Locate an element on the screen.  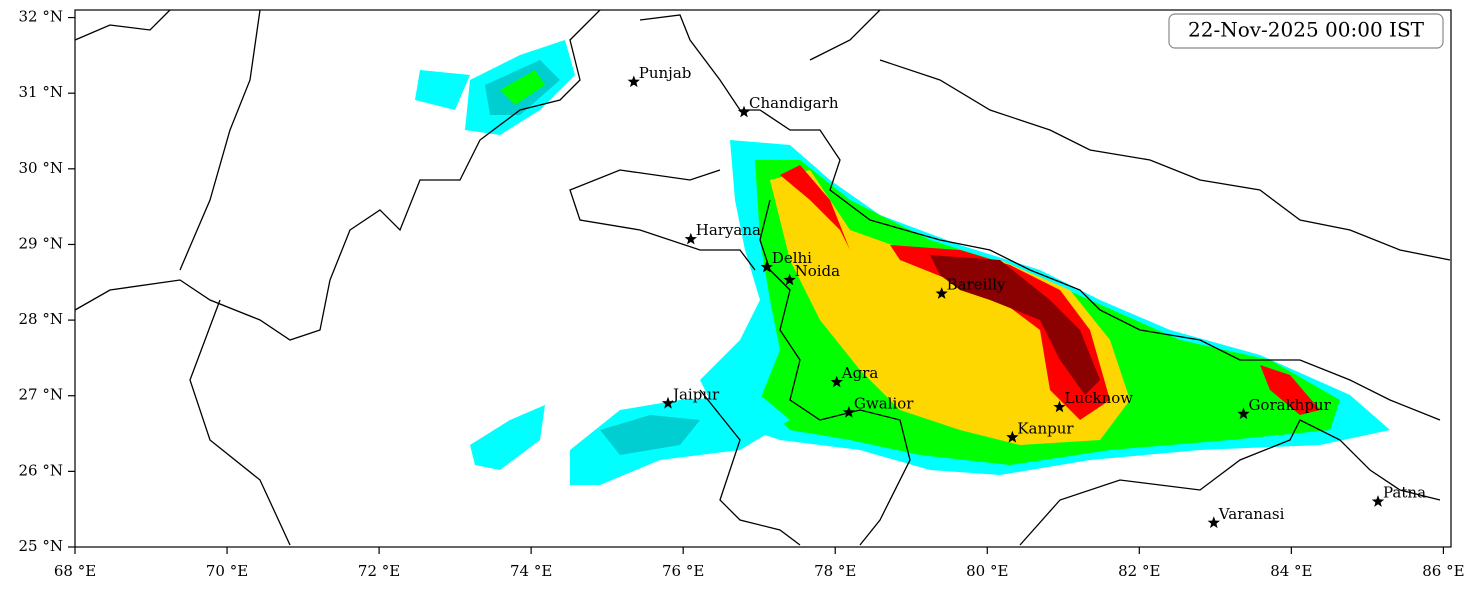
x-tick-label: 78 °E is located at coordinates (835, 571).